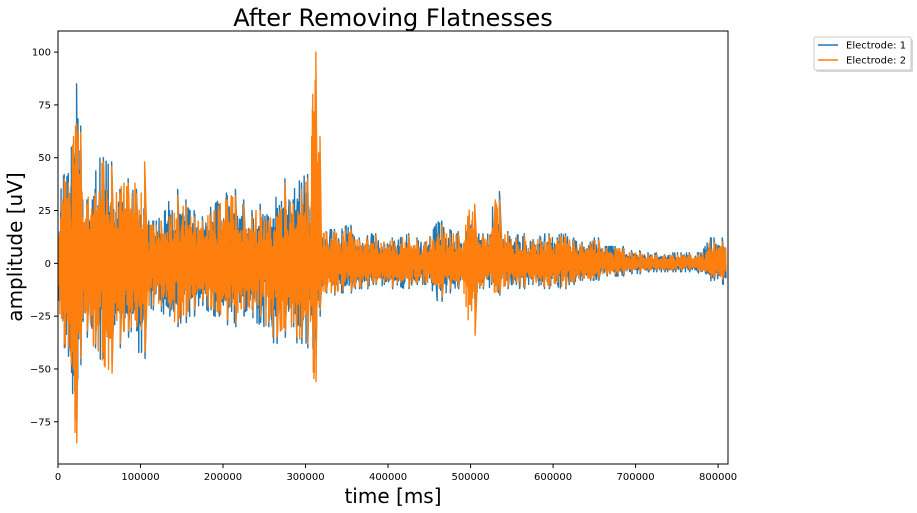 The height and width of the screenshot is (513, 917). I want to click on y-tick-label: −25, so click(40, 317).